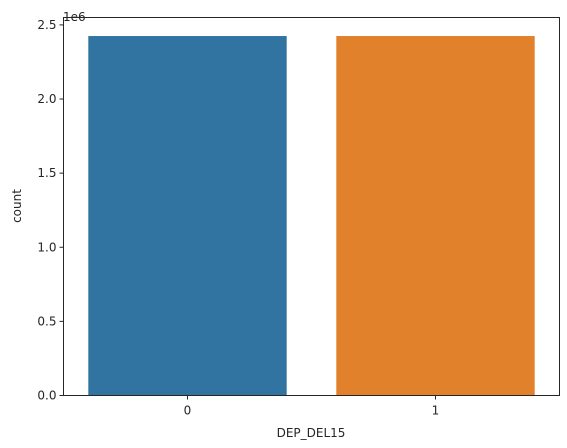 The height and width of the screenshot is (448, 567). I want to click on y-tick-label-3: 1.5, so click(46, 173).